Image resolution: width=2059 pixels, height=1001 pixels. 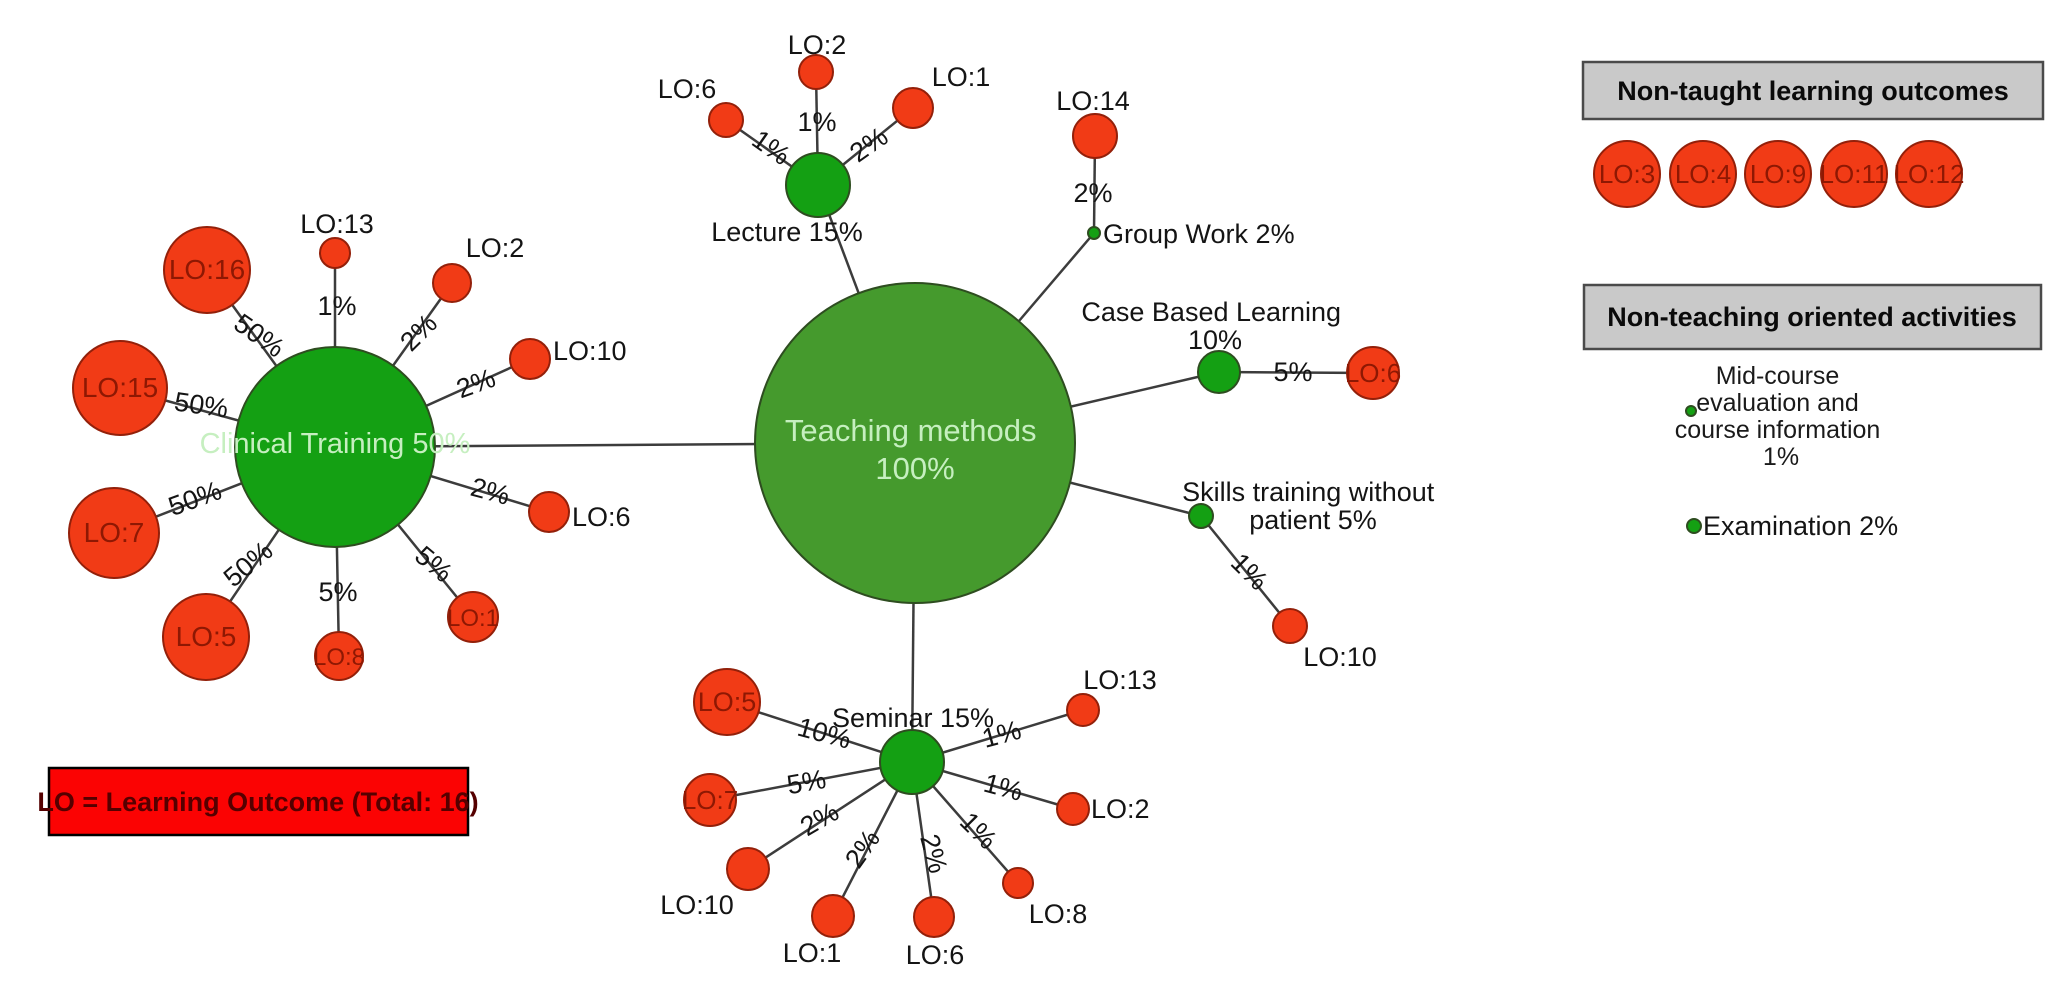 I want to click on label-seminar-lo8: LO:8, so click(x=1058, y=914).